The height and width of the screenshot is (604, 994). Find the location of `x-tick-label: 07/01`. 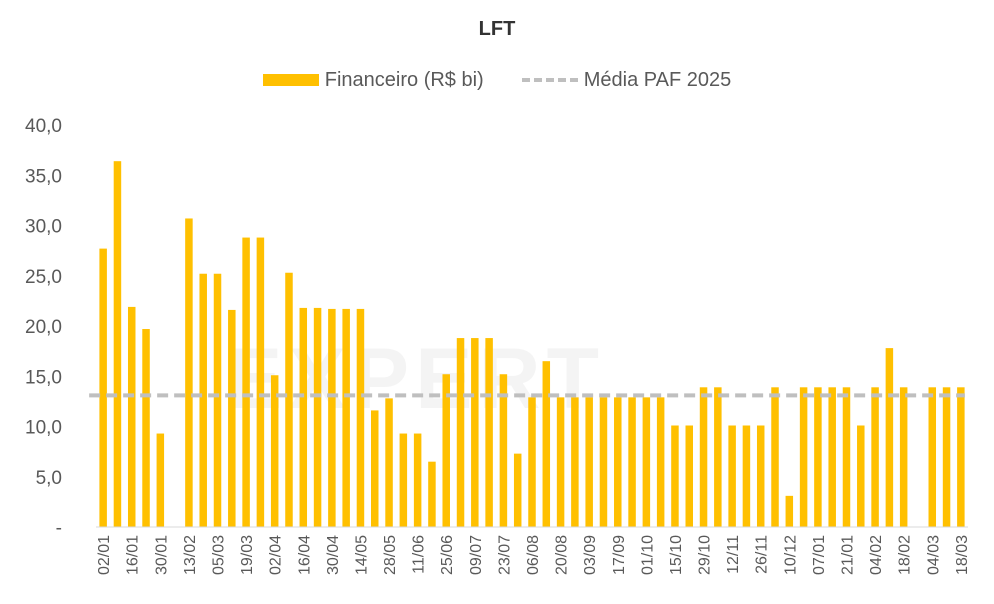

x-tick-label: 07/01 is located at coordinates (819, 555).